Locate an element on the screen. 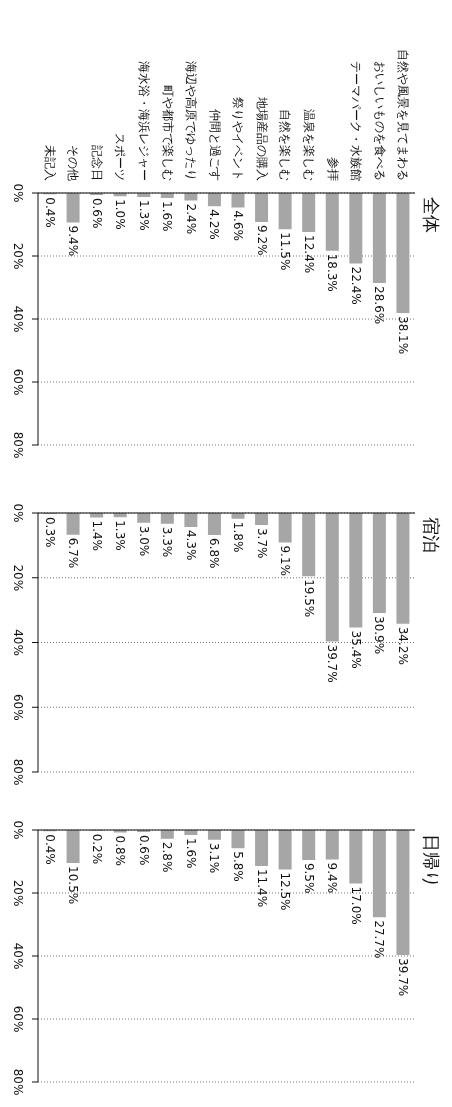 This screenshot has height=1107, width=452. data-label: 19.5% is located at coordinates (308, 598).